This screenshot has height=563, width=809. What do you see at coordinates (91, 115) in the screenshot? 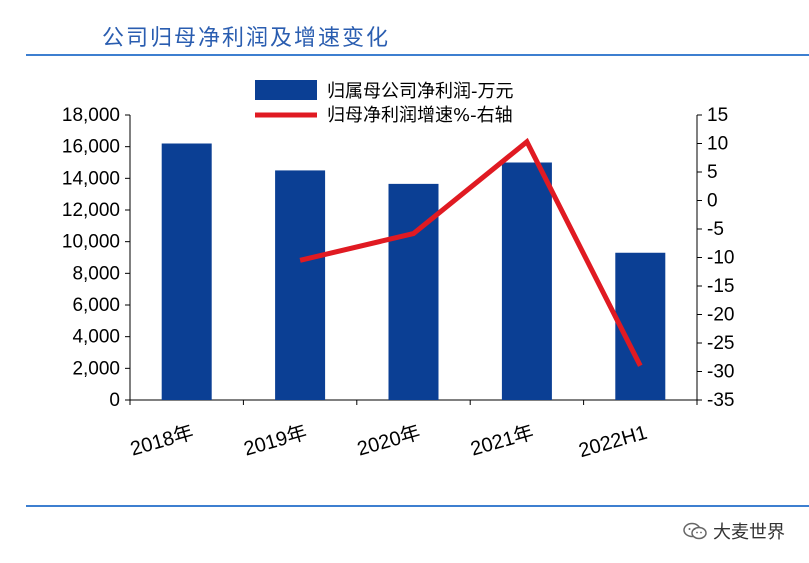
I see `left-tick-label: 18,000` at bounding box center [91, 115].